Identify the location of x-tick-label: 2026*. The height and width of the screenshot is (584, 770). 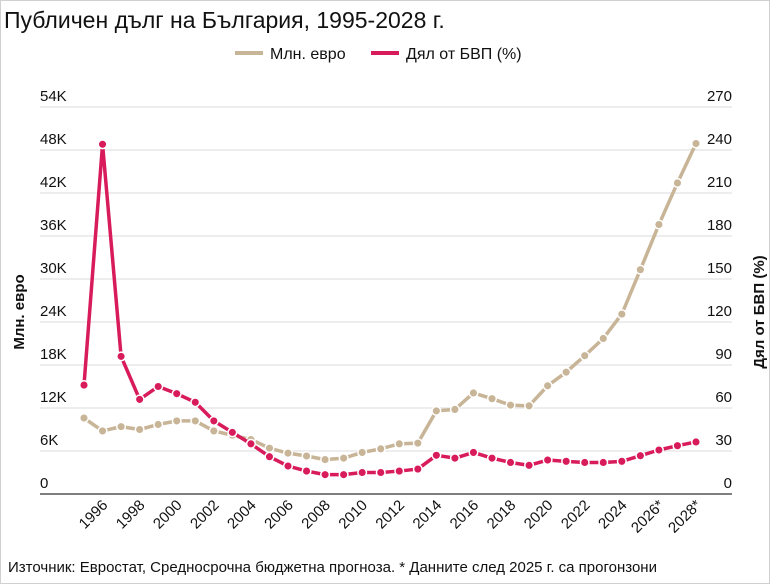
(648, 517).